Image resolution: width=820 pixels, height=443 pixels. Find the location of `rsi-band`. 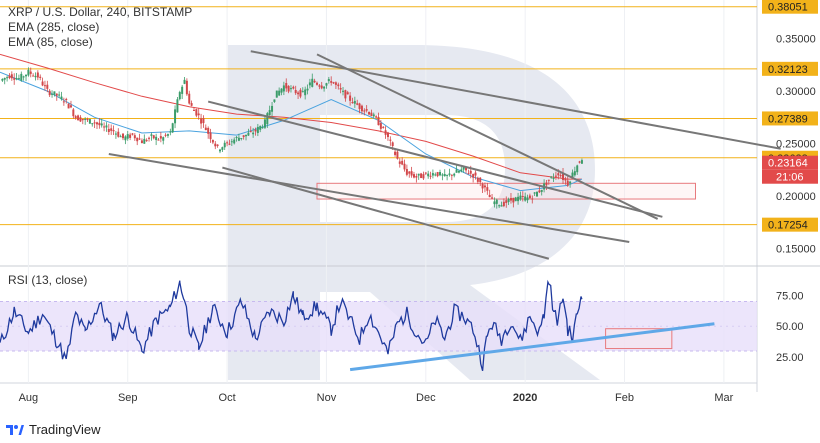

rsi-band is located at coordinates (378, 326).